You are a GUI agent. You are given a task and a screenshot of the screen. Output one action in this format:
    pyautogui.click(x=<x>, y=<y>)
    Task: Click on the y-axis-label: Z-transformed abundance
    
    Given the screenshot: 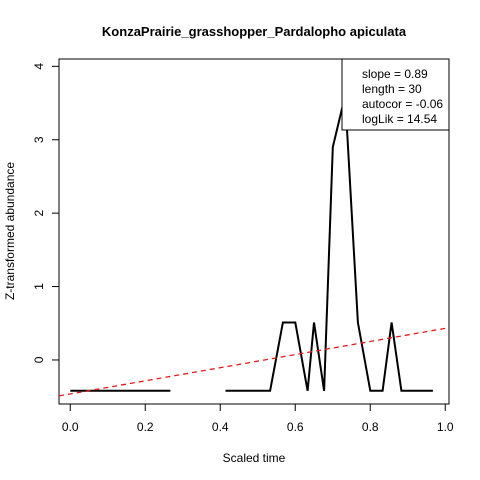 What is the action you would take?
    pyautogui.click(x=10, y=231)
    